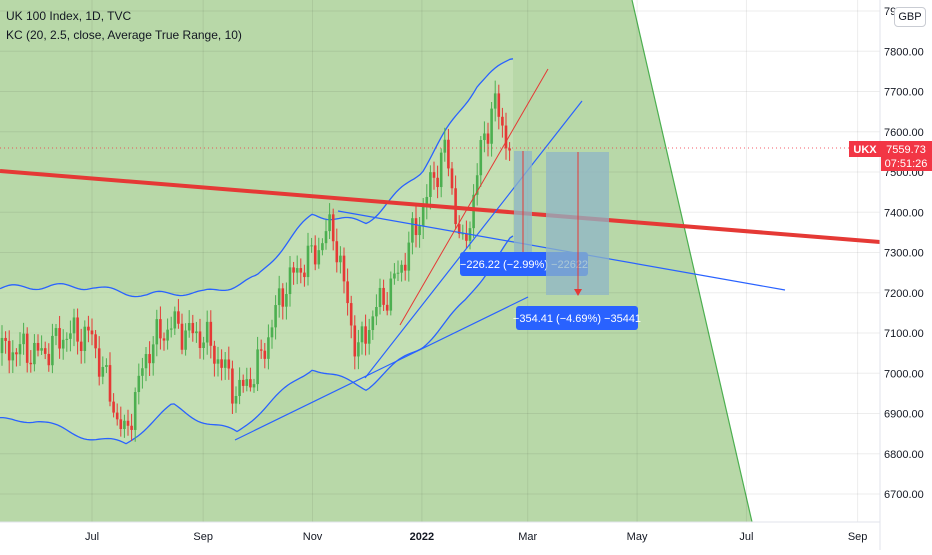 This screenshot has height=555, width=932. I want to click on time-tick-label: 2022, so click(422, 537).